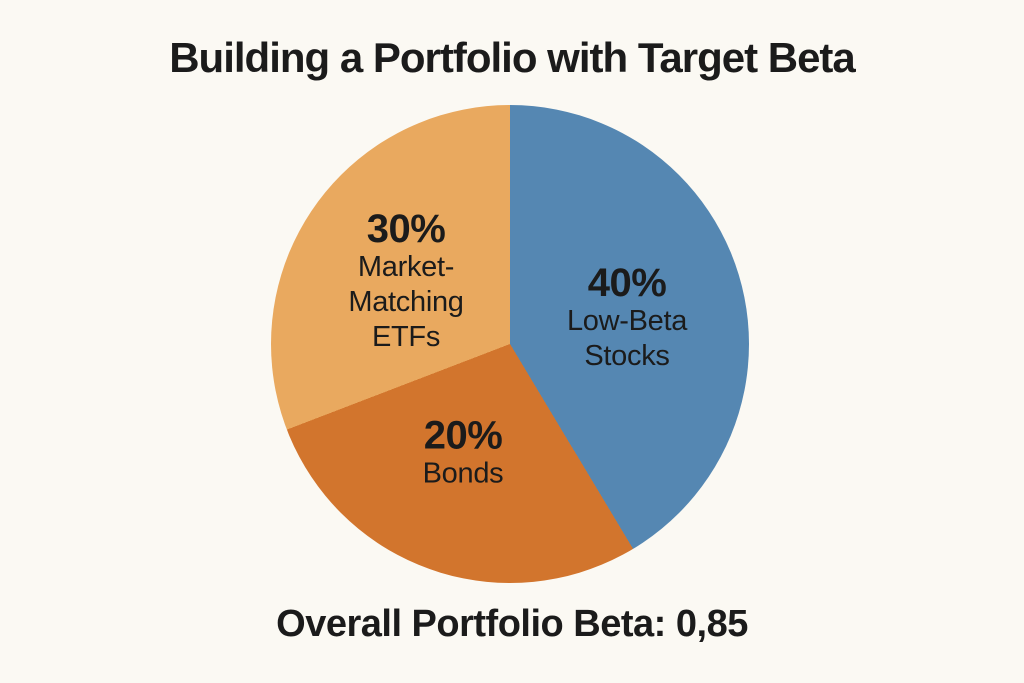 This screenshot has height=683, width=1024. I want to click on slice-label-market-matching-etfs: 30% Market- Matching ETFs, so click(406, 280).